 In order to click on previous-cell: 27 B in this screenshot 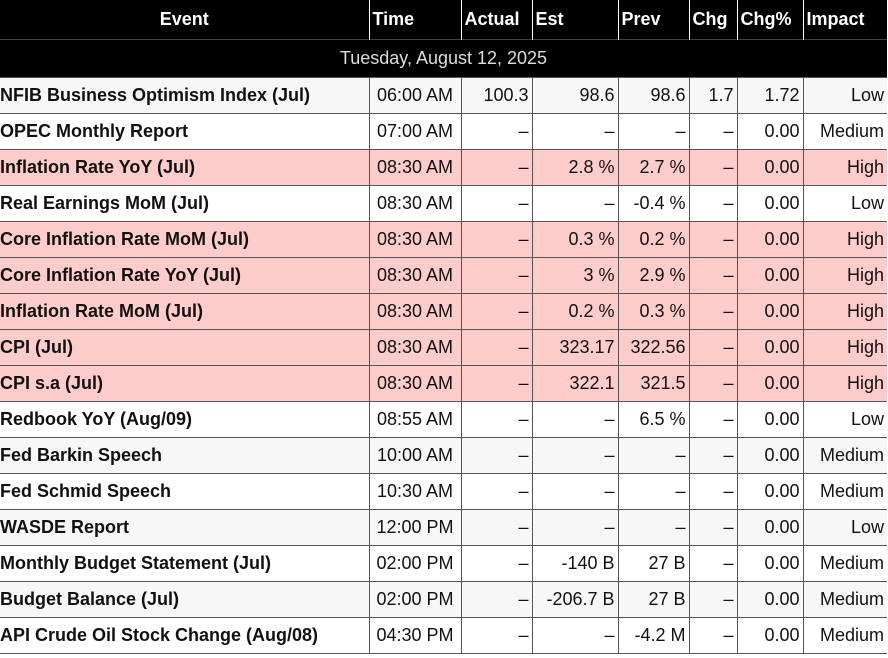, I will do `click(653, 599)`.